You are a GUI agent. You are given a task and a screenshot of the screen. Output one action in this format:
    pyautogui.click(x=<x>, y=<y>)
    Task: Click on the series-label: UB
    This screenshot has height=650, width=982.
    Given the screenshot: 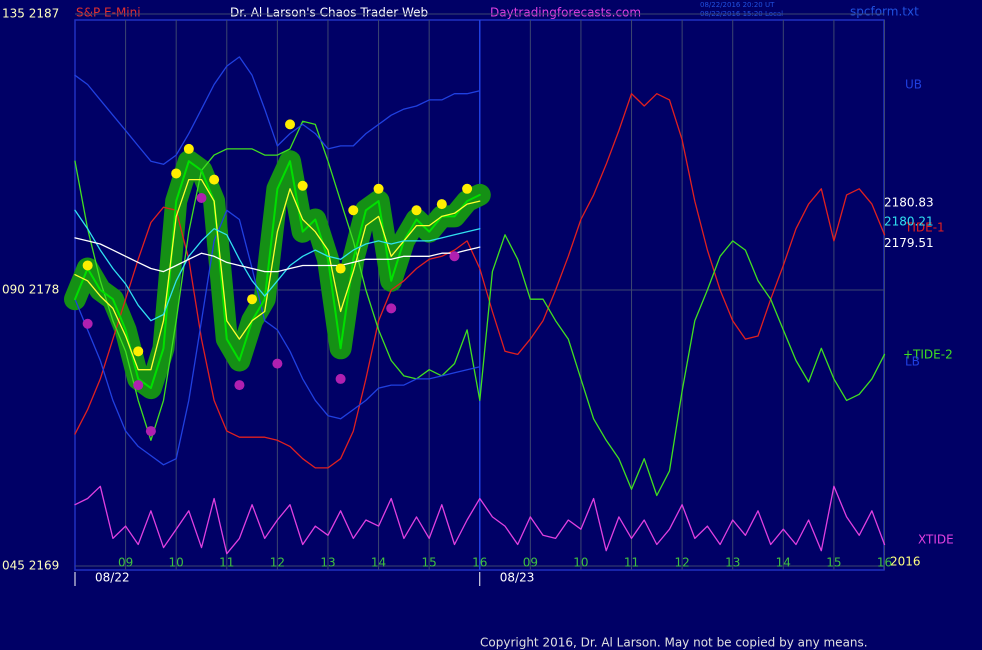 What is the action you would take?
    pyautogui.click(x=913, y=85)
    